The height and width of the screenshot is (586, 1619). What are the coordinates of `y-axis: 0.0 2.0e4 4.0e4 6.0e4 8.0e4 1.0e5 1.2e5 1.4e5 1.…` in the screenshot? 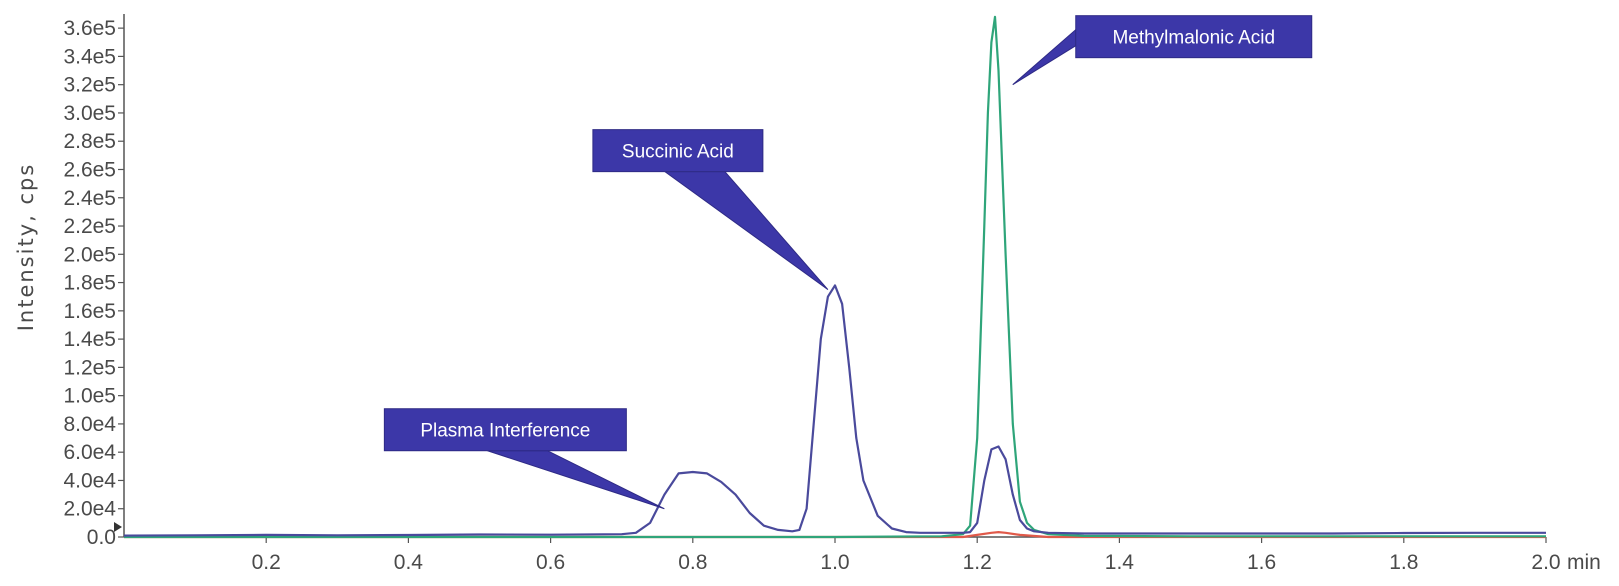 It's located at (94, 281).